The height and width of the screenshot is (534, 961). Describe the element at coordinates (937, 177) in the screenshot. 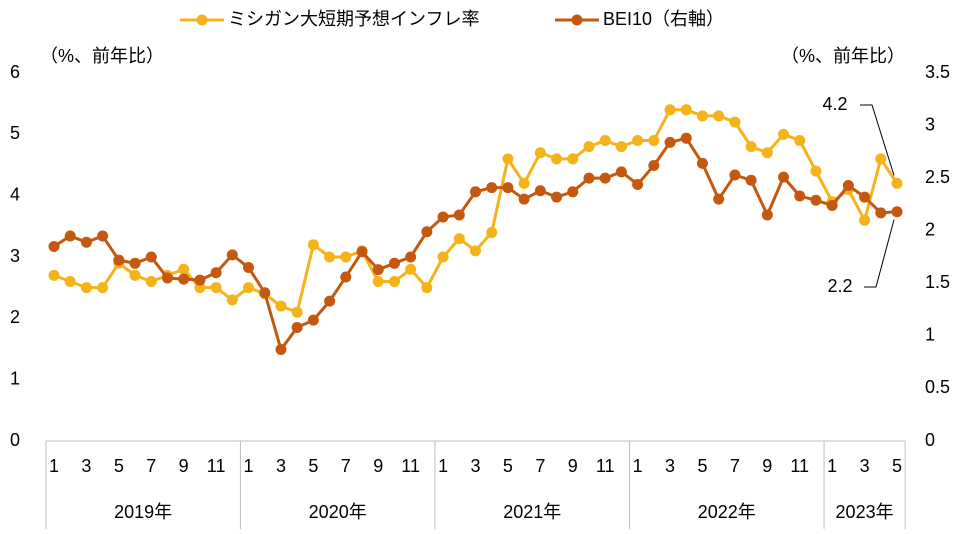

I see `y2-tick-label: 2.5` at that location.